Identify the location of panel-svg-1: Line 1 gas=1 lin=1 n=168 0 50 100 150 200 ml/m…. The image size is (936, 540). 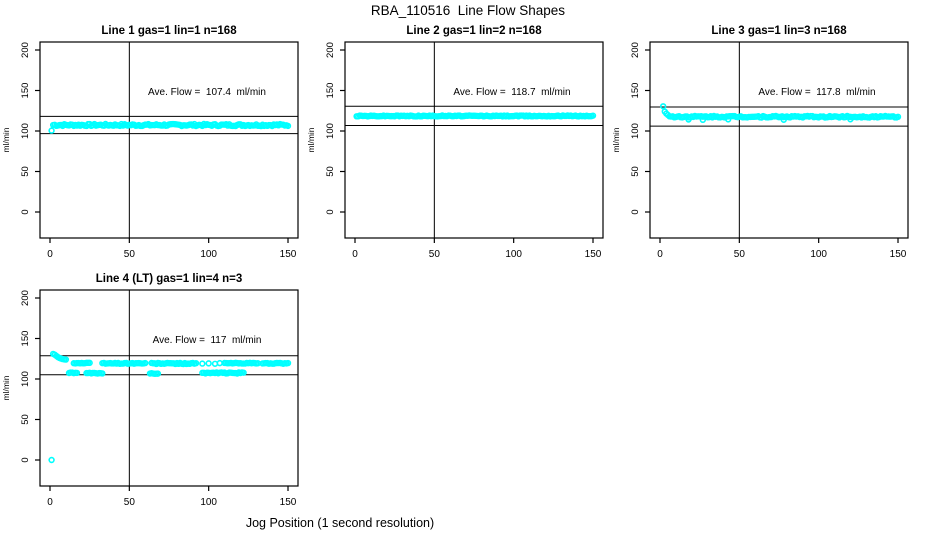
(150, 142).